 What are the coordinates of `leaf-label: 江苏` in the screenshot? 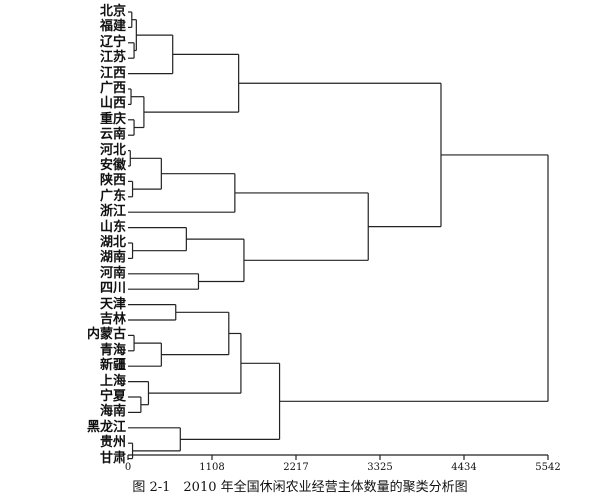 It's located at (112, 58).